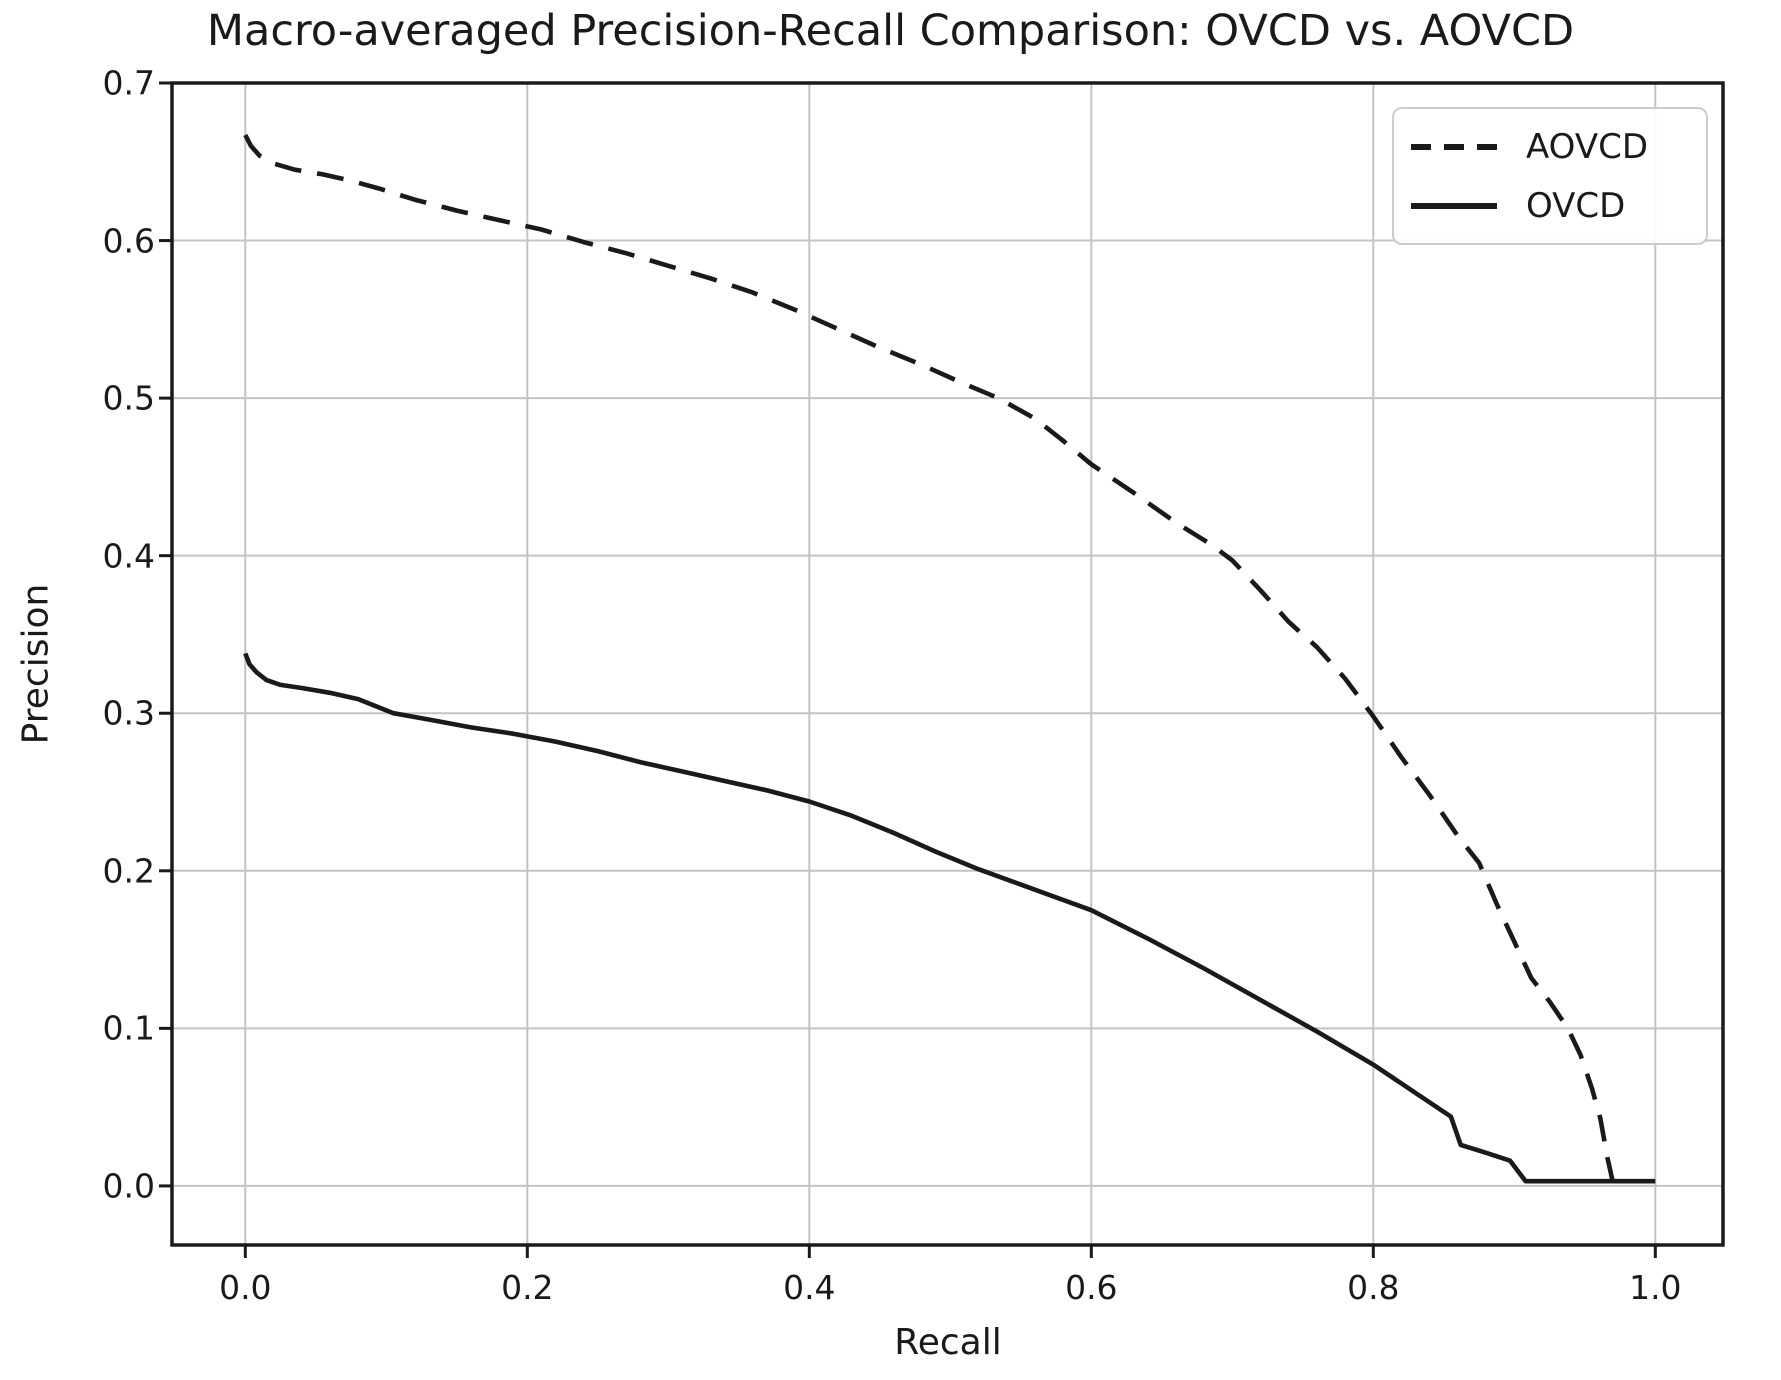 This screenshot has width=1781, height=1380. I want to click on x-tick-label-0.2: 0.2, so click(527, 1287).